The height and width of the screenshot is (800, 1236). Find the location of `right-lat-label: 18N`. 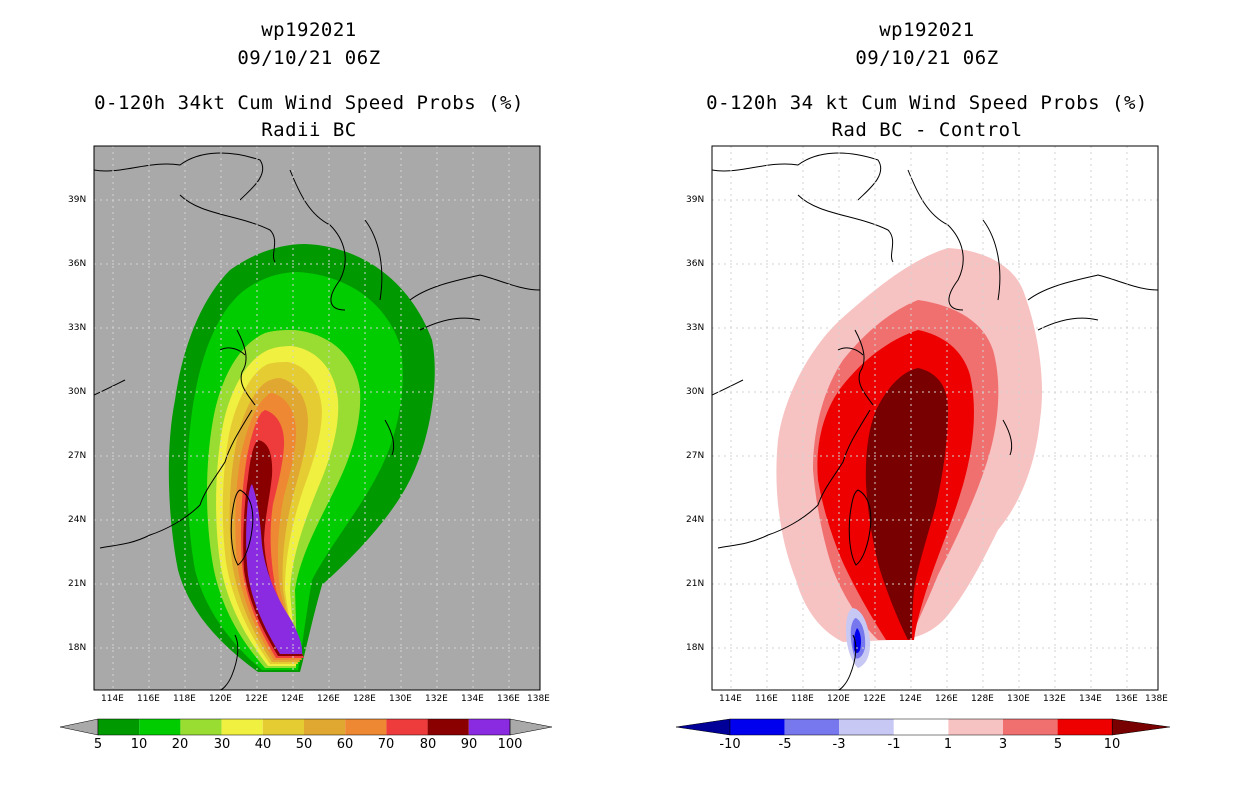

right-lat-label: 18N is located at coordinates (695, 648).